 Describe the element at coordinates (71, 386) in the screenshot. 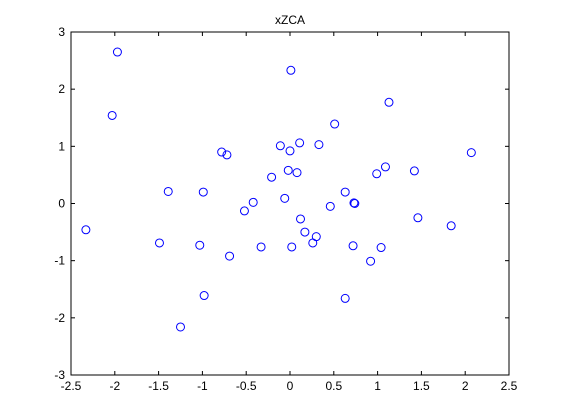

I see `x-tick-label: -2.5` at that location.